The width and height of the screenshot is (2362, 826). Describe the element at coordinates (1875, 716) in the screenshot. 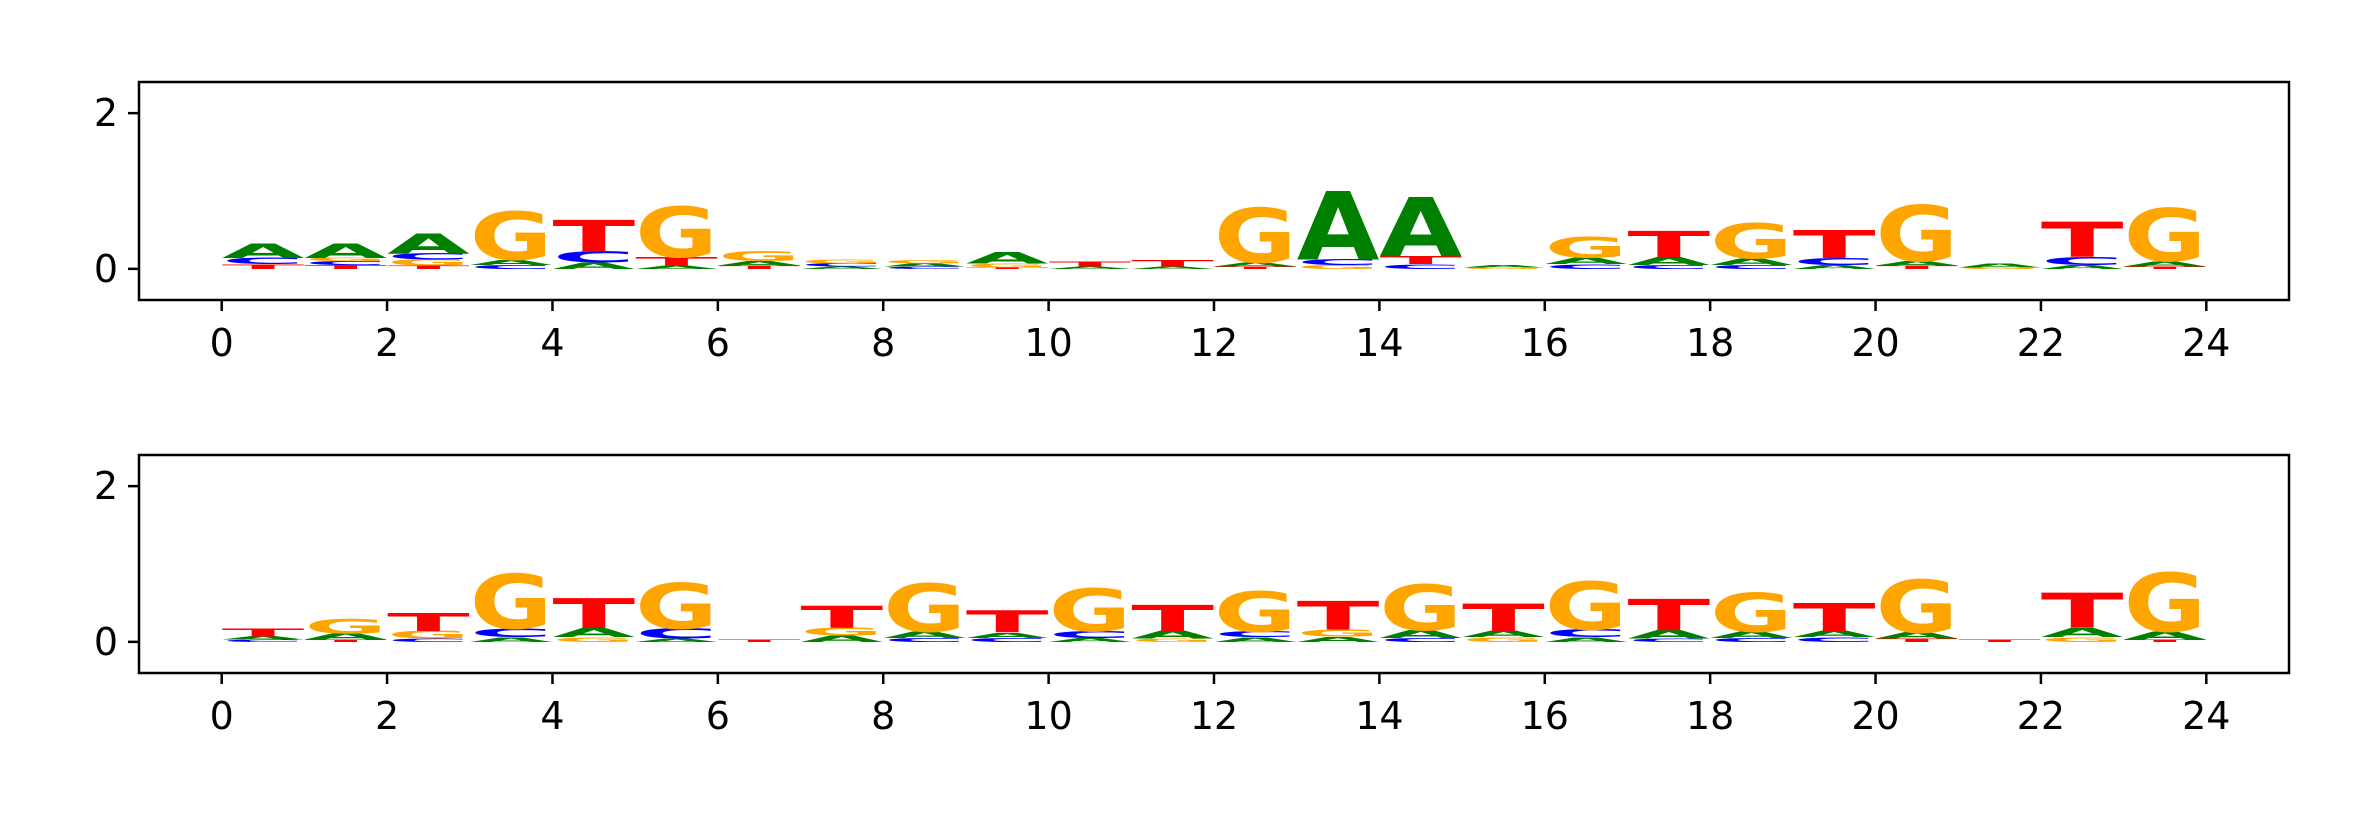

I see `x-tick-label: 20` at that location.